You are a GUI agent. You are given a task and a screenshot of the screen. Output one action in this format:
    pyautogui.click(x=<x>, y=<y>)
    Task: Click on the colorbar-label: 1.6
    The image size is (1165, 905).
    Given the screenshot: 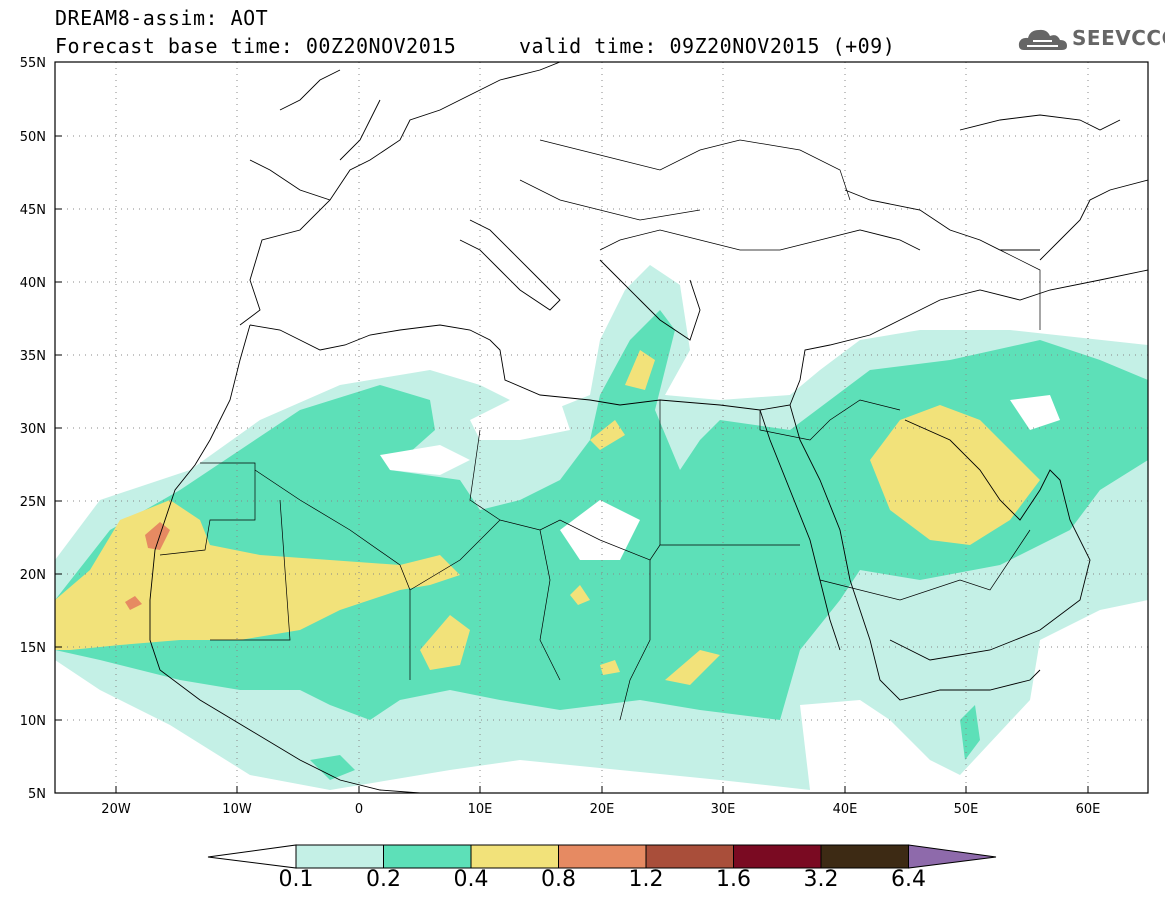 What is the action you would take?
    pyautogui.click(x=733, y=879)
    